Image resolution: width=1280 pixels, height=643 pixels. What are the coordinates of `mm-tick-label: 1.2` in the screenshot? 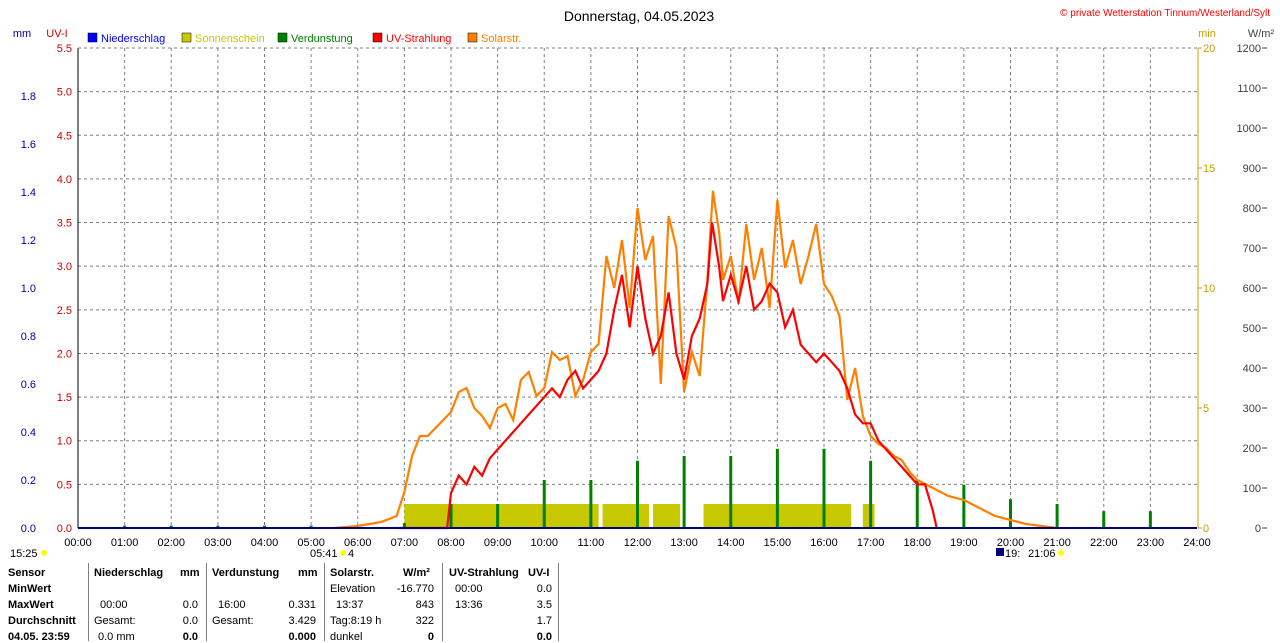 It's located at (28, 241).